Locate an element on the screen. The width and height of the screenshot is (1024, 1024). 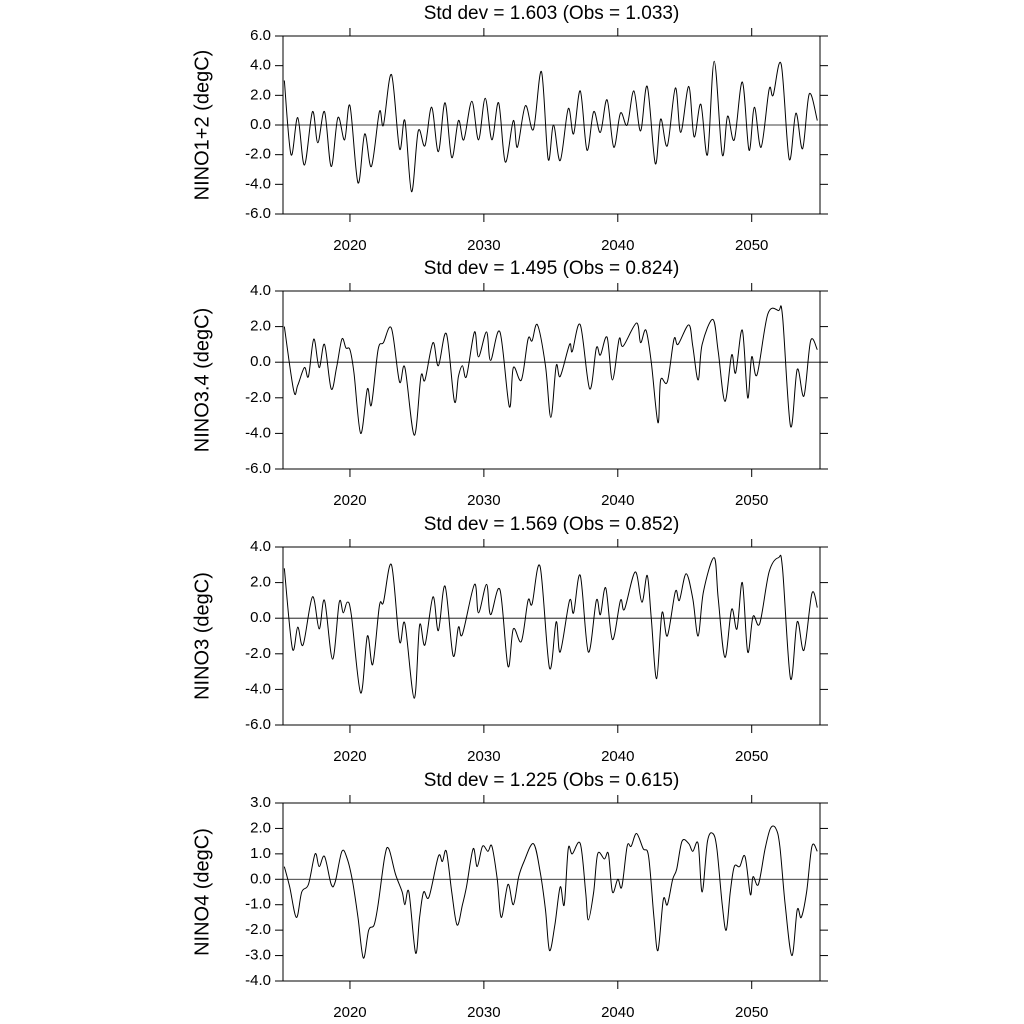
y-tick-label: -1.0 is located at coordinates (258, 904).